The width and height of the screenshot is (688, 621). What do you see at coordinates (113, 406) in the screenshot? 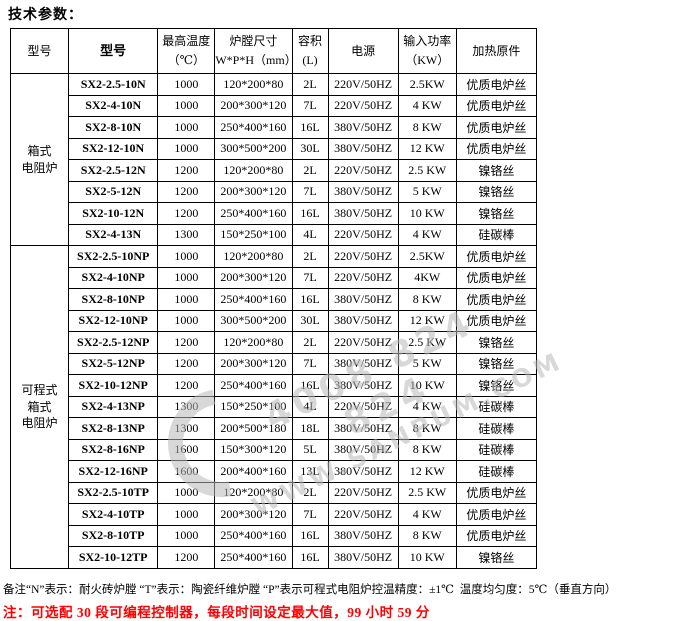
I see `cell-model: SX2-4-13NP` at bounding box center [113, 406].